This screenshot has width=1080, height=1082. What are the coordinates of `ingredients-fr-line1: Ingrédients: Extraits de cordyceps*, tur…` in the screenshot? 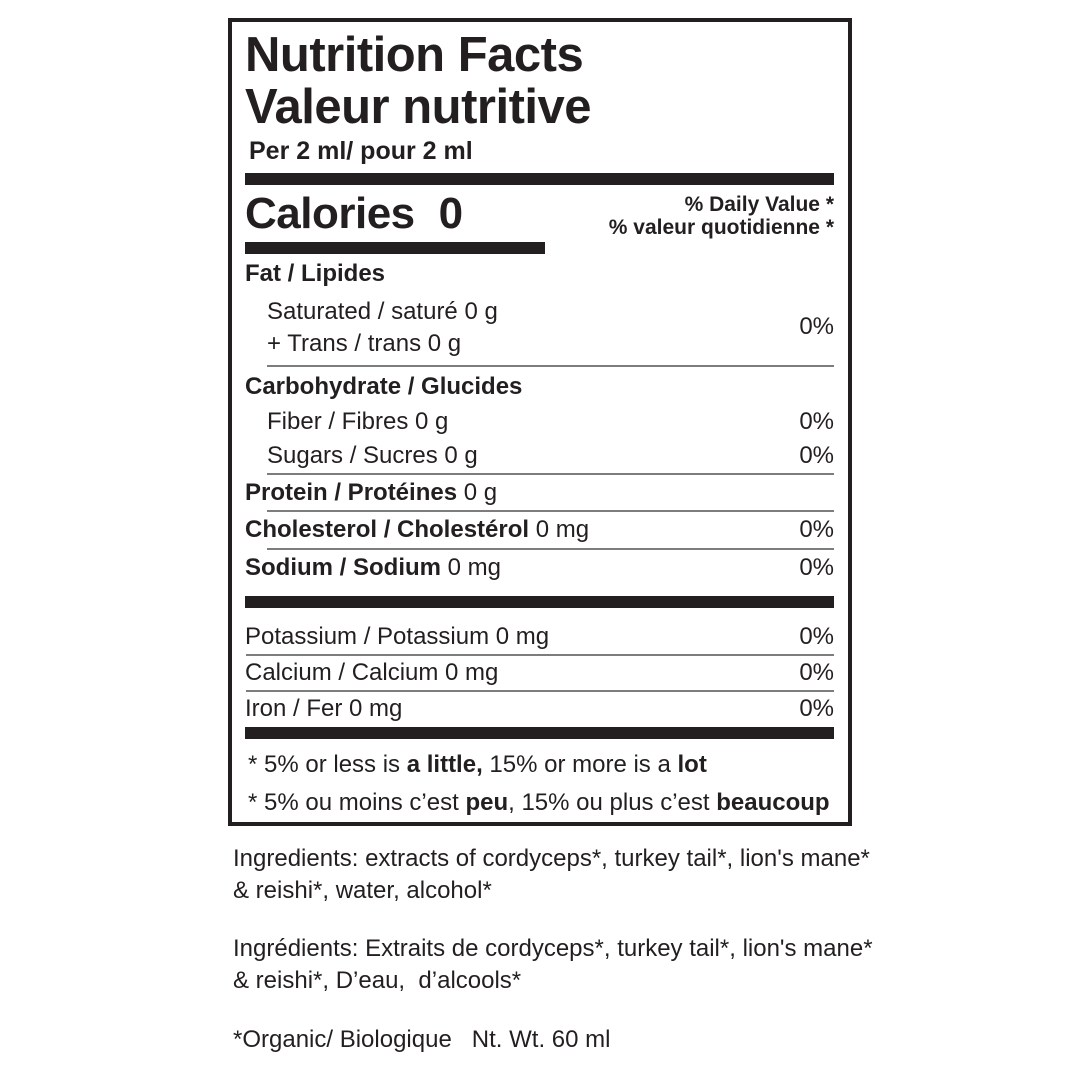 It's located at (553, 949).